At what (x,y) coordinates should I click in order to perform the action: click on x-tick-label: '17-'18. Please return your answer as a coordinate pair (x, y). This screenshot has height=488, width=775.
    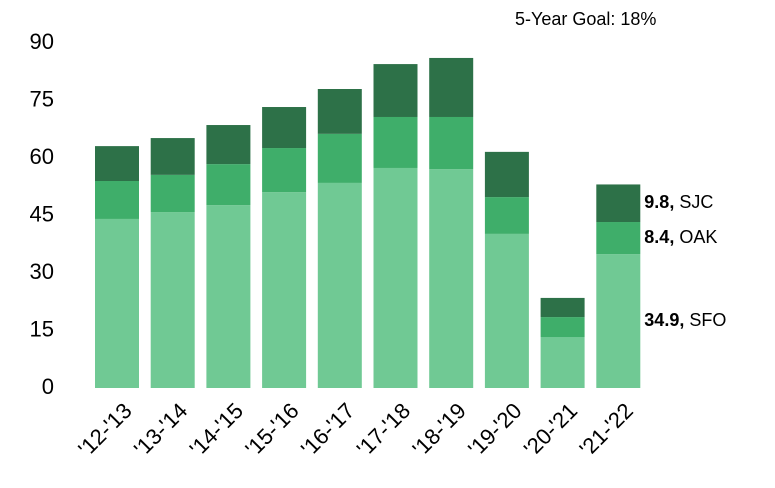
    Looking at the image, I should click on (383, 429).